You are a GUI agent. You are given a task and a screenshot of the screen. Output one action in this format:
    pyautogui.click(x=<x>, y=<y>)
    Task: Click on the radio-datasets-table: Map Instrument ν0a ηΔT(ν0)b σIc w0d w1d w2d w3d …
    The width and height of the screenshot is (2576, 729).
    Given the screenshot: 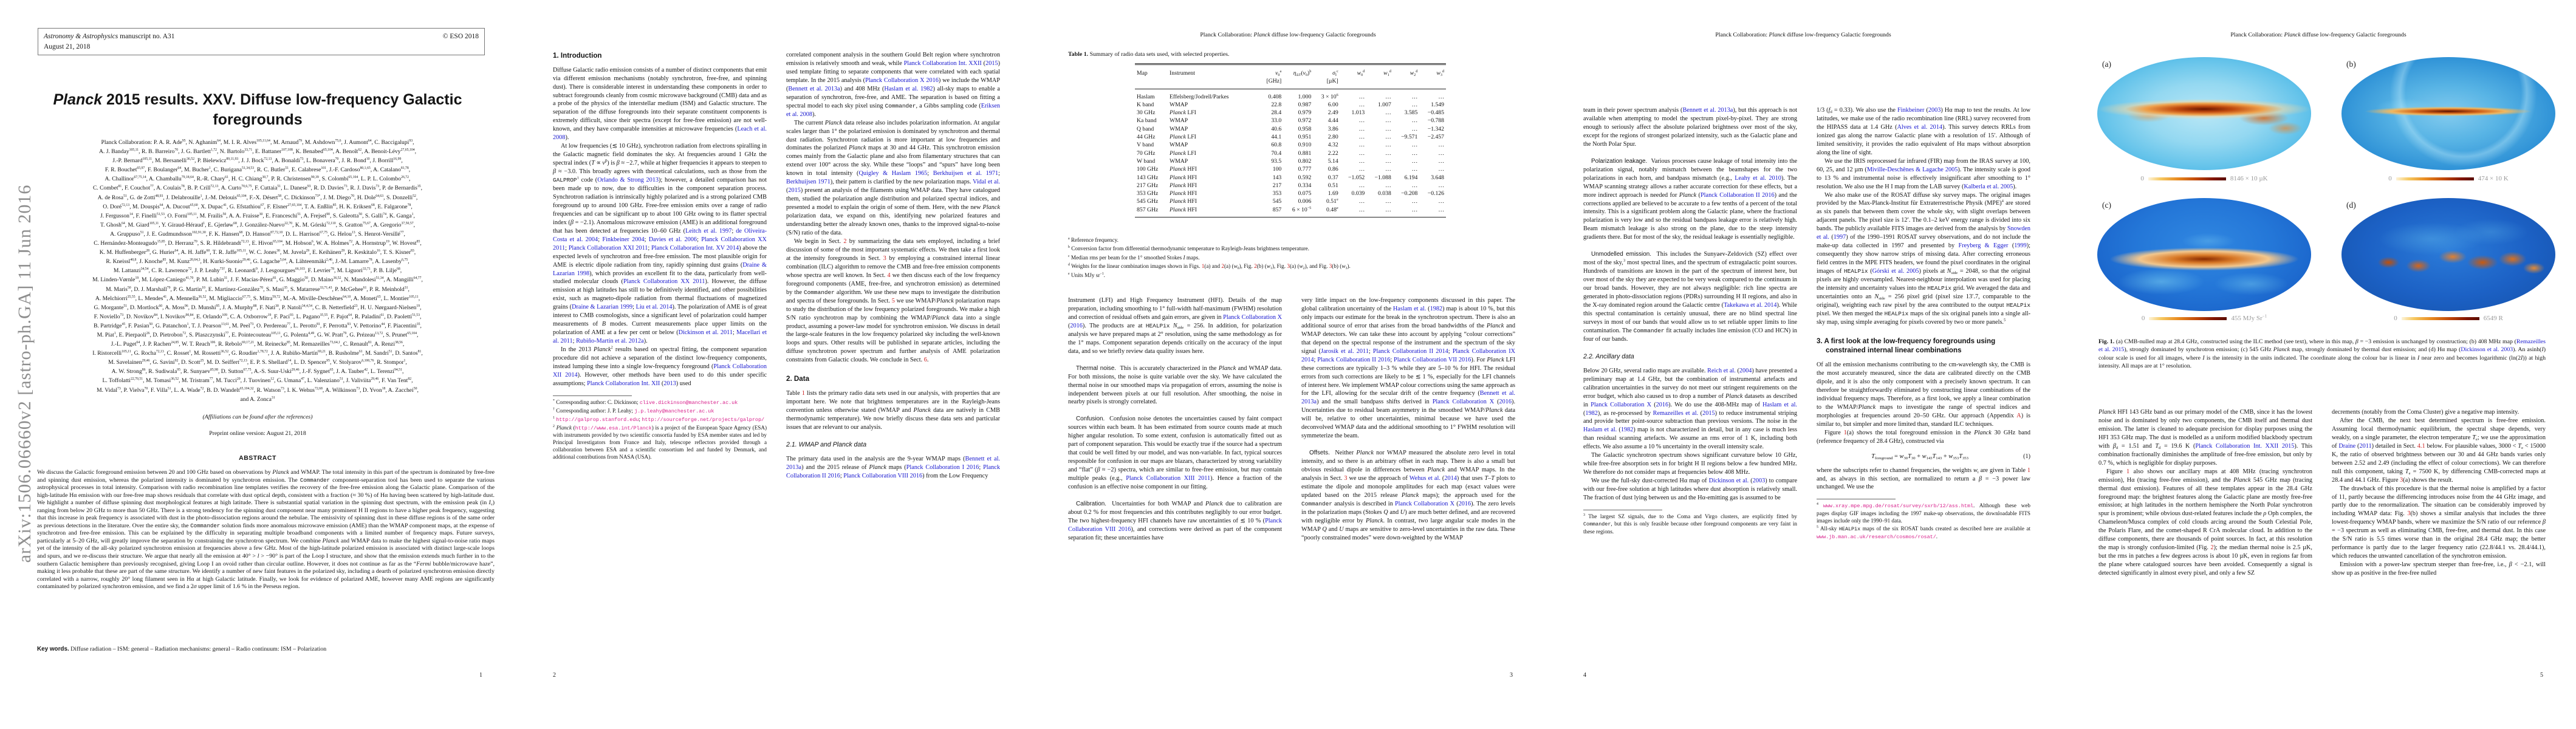 What is the action you would take?
    pyautogui.click(x=1290, y=140)
    